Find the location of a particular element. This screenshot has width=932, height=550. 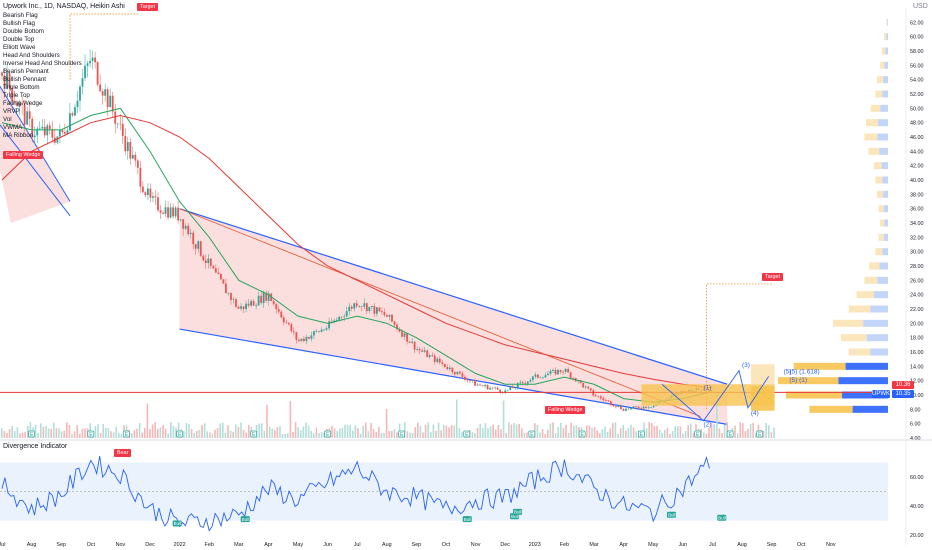

wave-label: (4) is located at coordinates (755, 413).